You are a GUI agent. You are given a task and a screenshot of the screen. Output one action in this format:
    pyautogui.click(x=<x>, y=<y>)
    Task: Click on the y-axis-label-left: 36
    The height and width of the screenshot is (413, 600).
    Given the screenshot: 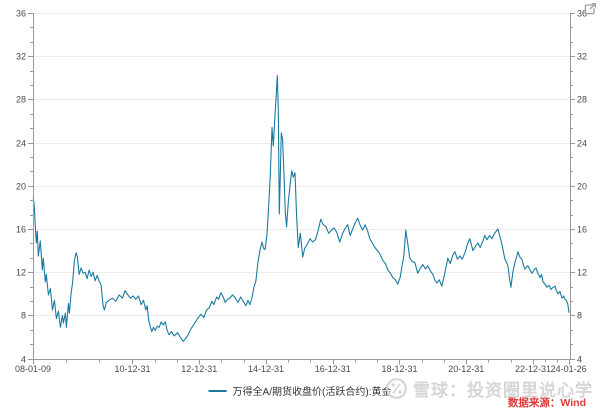 What is the action you would take?
    pyautogui.click(x=21, y=14)
    